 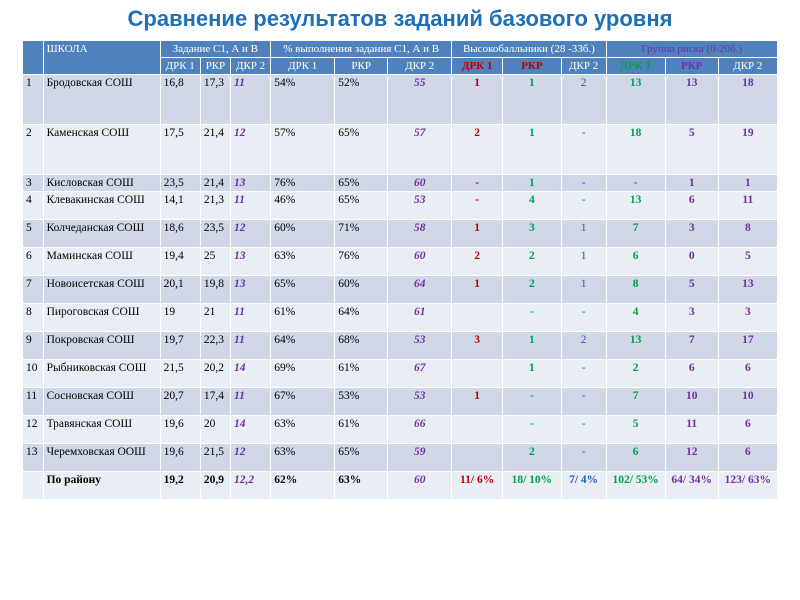 What do you see at coordinates (101, 485) in the screenshot?
I see `table-cell: По району` at bounding box center [101, 485].